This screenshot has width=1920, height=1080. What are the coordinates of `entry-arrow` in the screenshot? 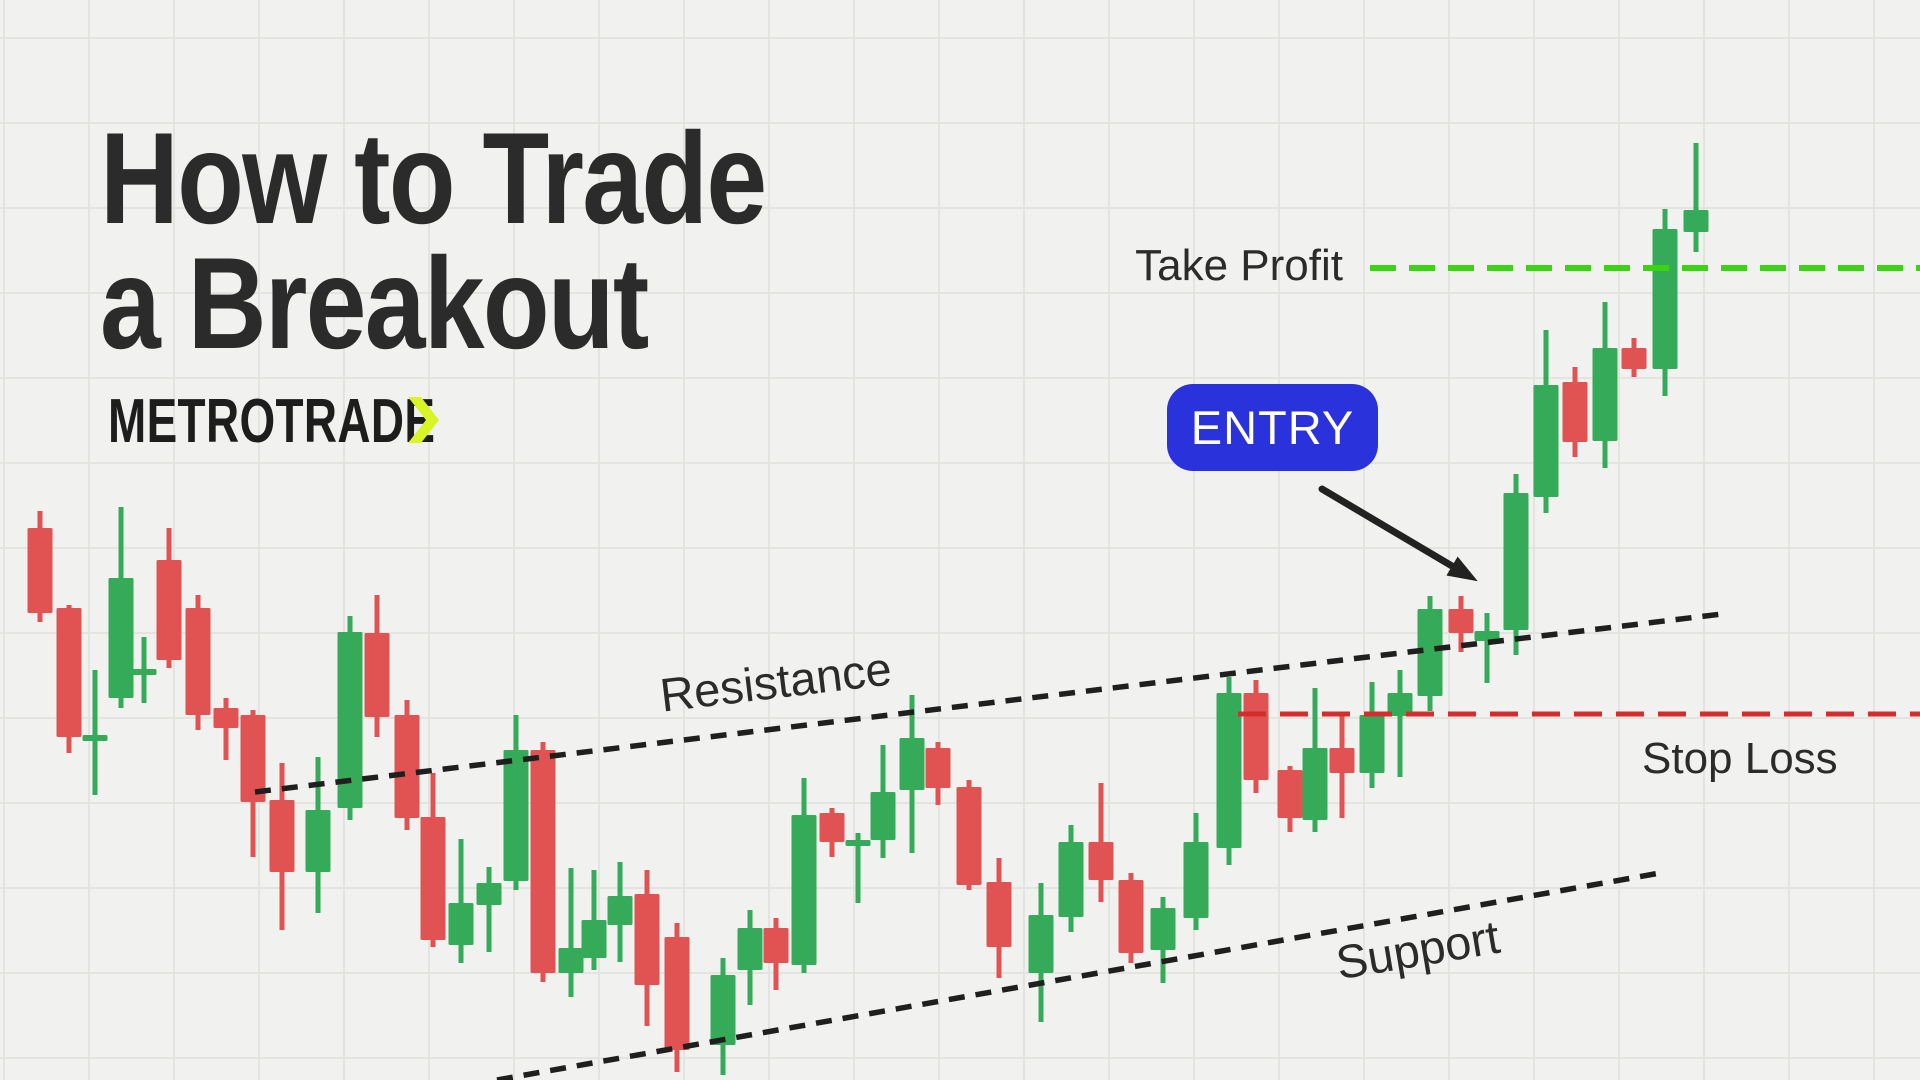 It's located at (1398, 533).